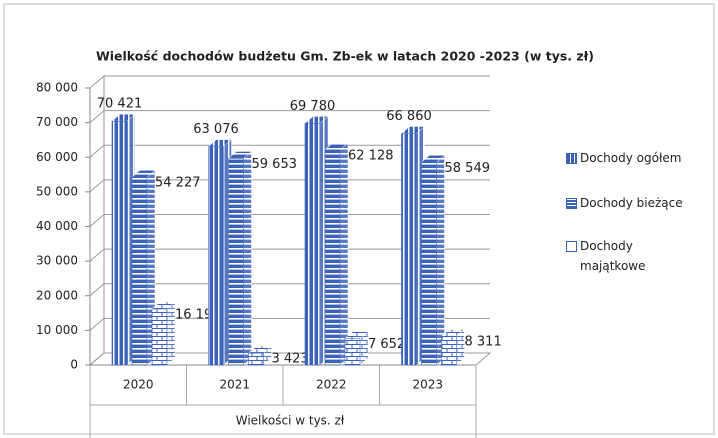 This screenshot has width=718, height=438. Describe the element at coordinates (74, 365) in the screenshot. I see `y-tick-label: 0` at that location.